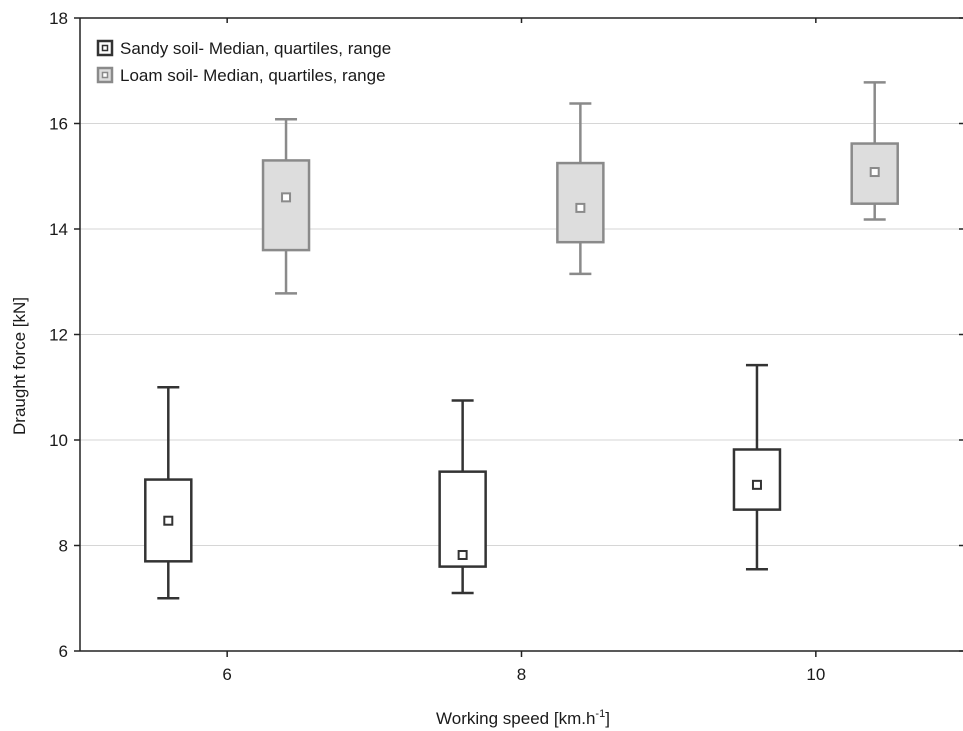 The width and height of the screenshot is (963, 731). I want to click on y-tick-label: 16, so click(58, 124).